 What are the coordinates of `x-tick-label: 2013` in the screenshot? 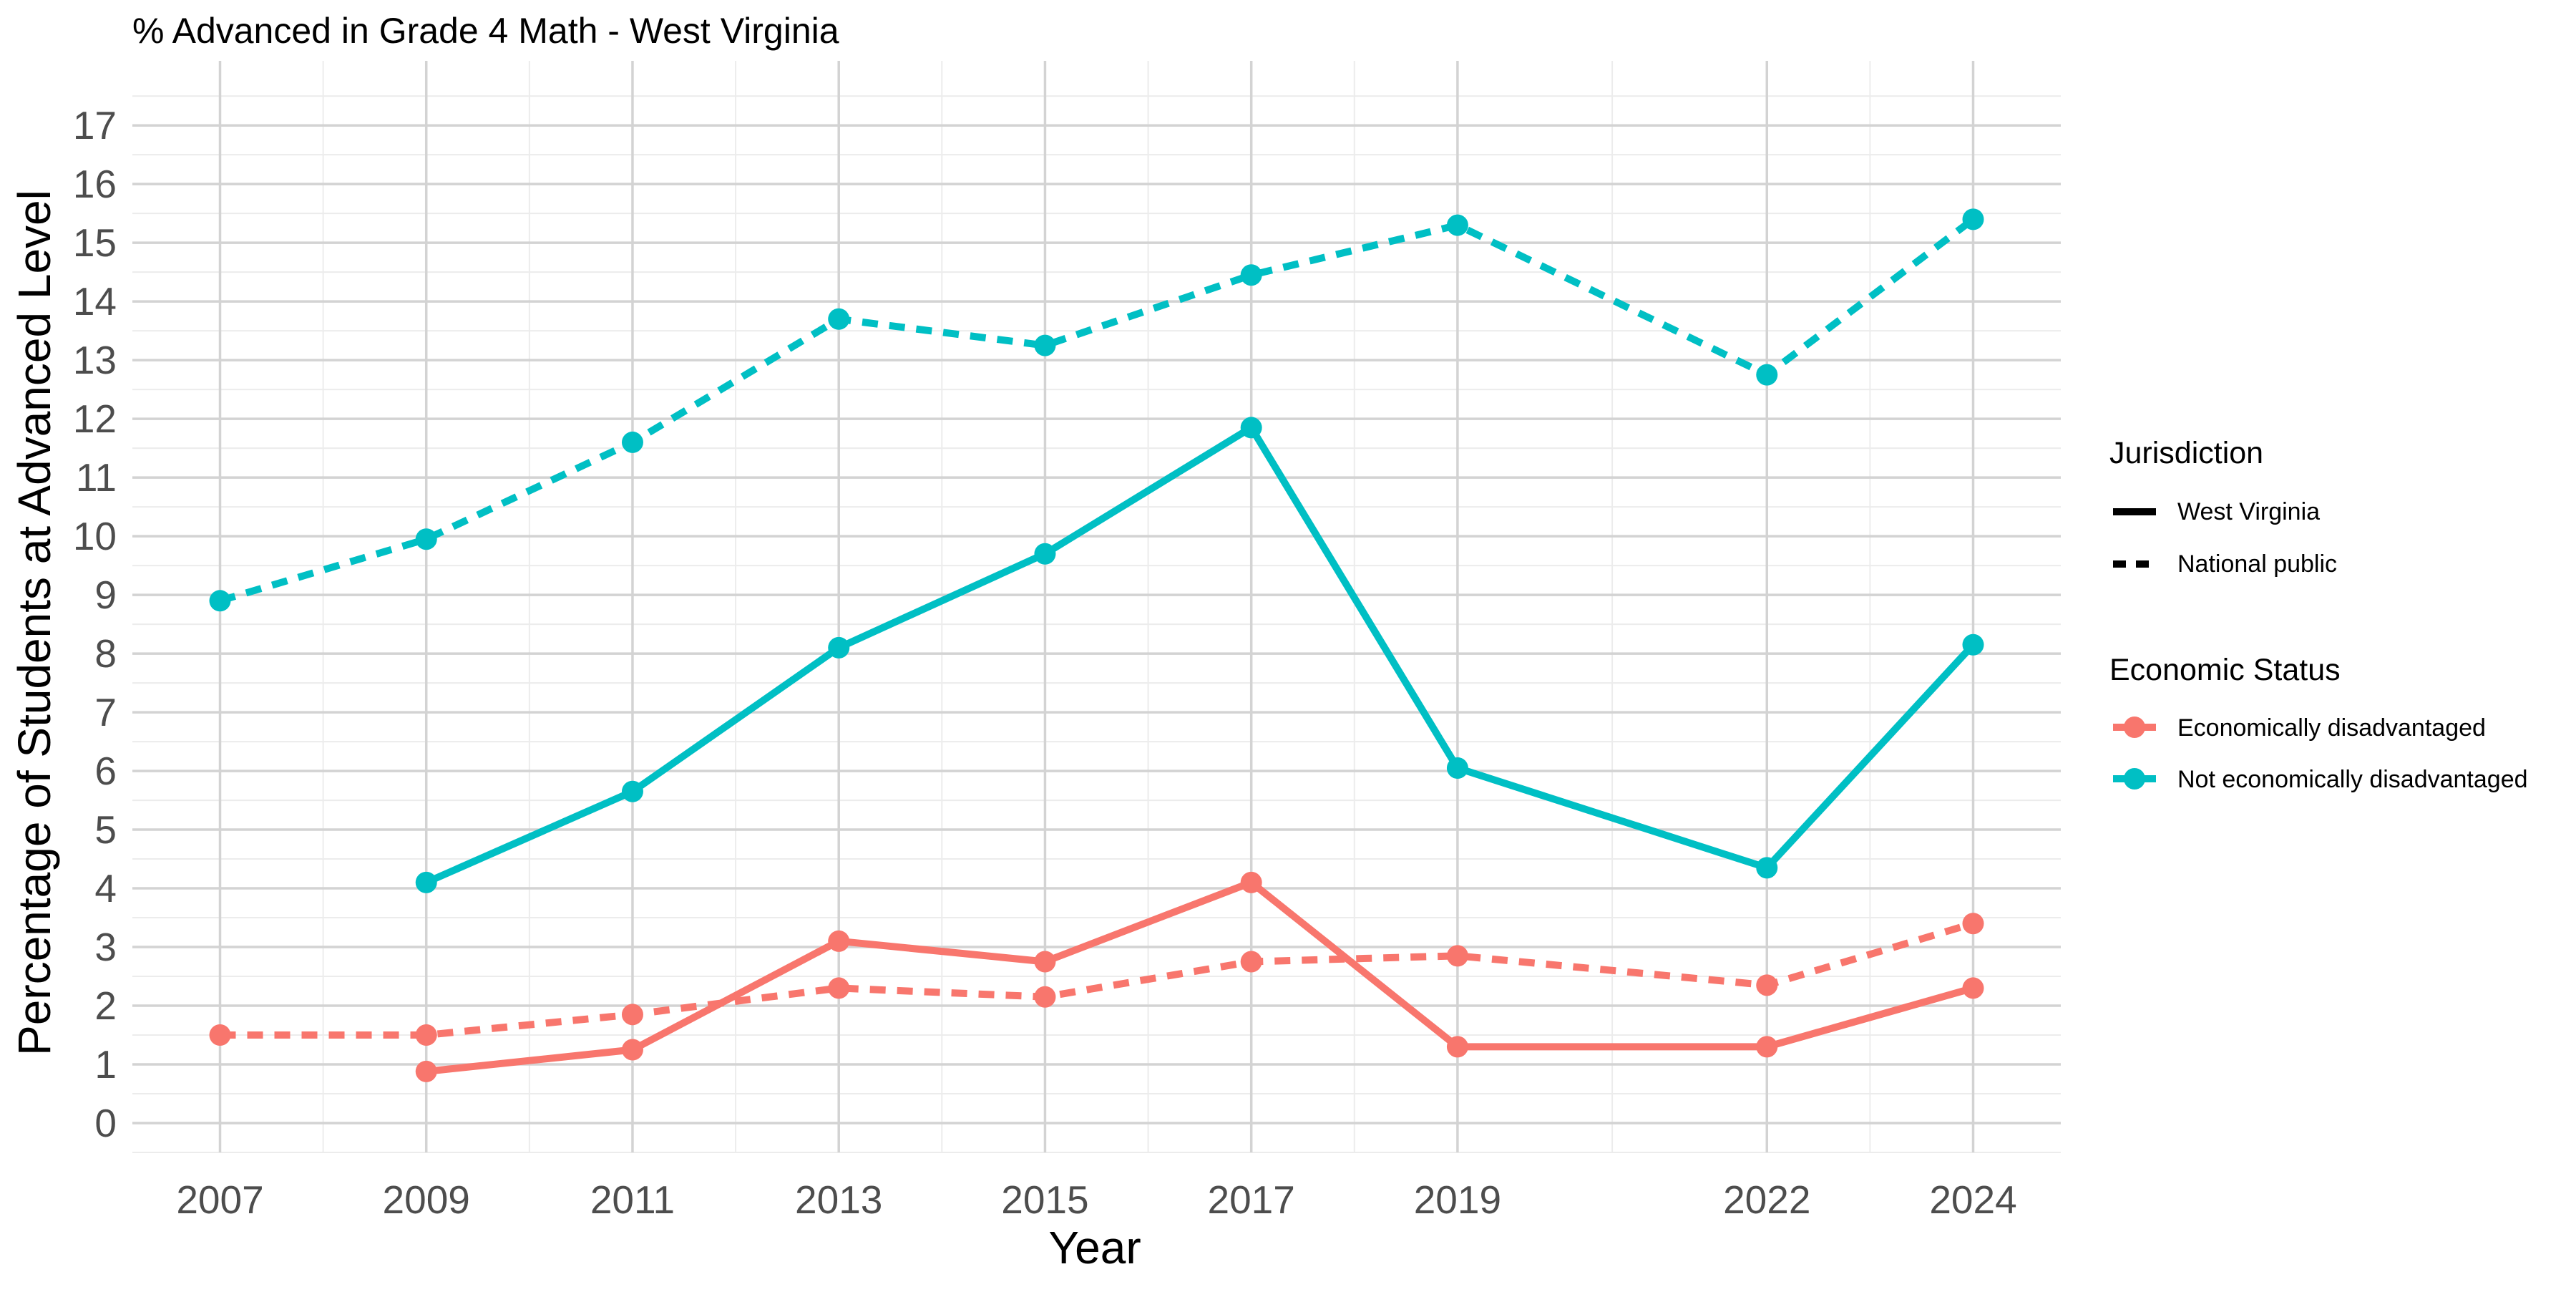 It's located at (838, 1199).